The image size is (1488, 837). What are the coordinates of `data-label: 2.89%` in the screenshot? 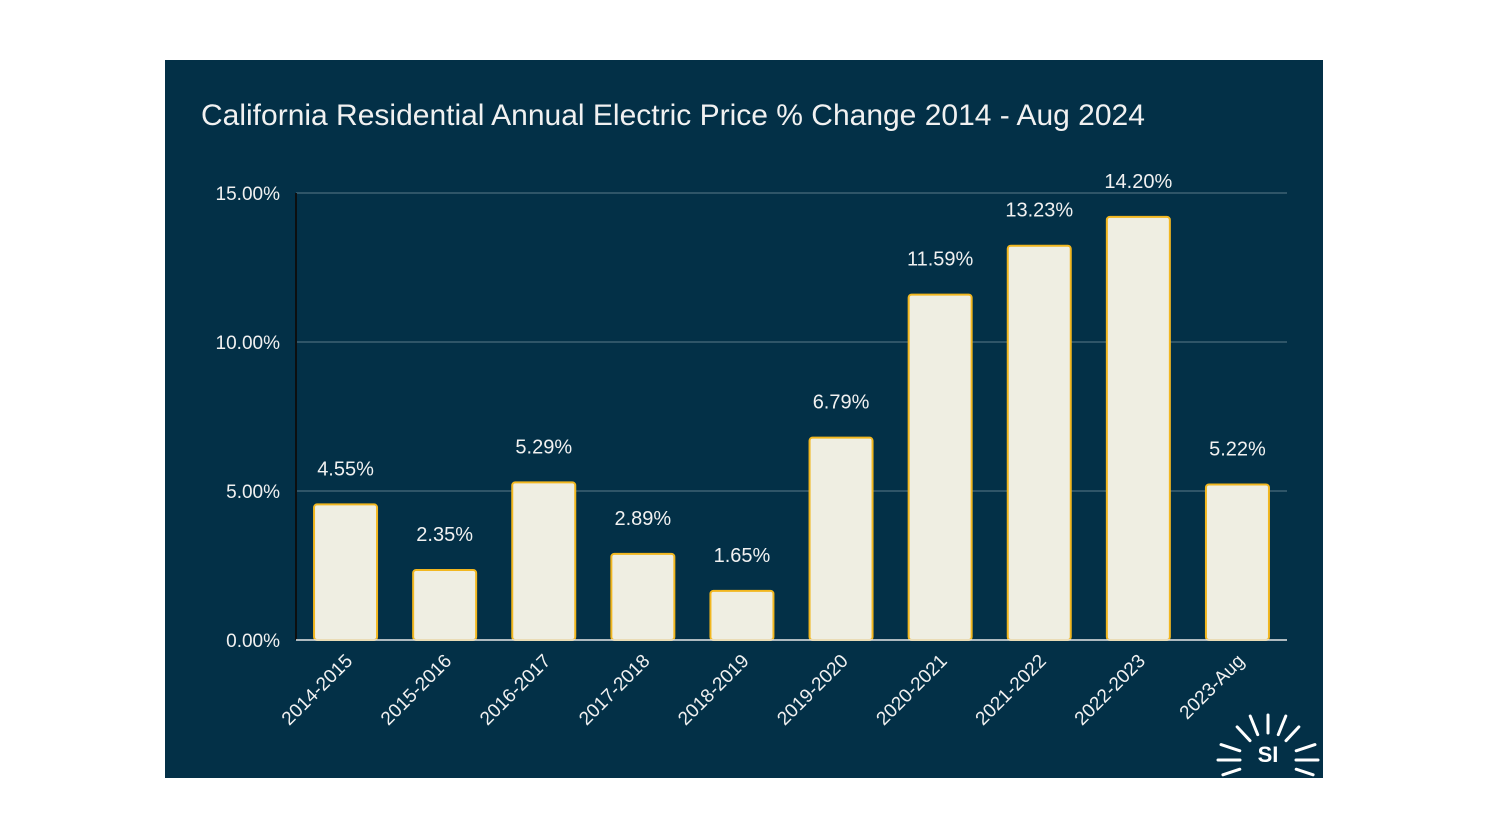 It's located at (642, 519).